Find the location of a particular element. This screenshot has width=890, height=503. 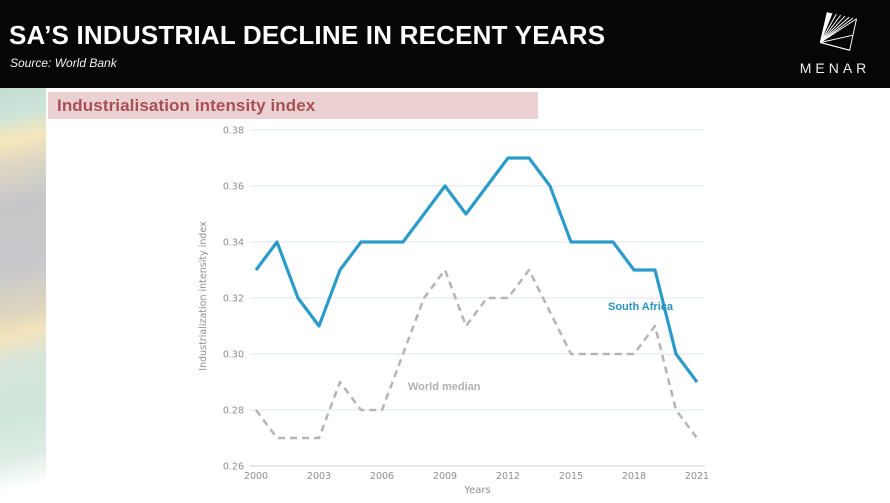

chart-title: Industrialisation intensity index is located at coordinates (186, 105).